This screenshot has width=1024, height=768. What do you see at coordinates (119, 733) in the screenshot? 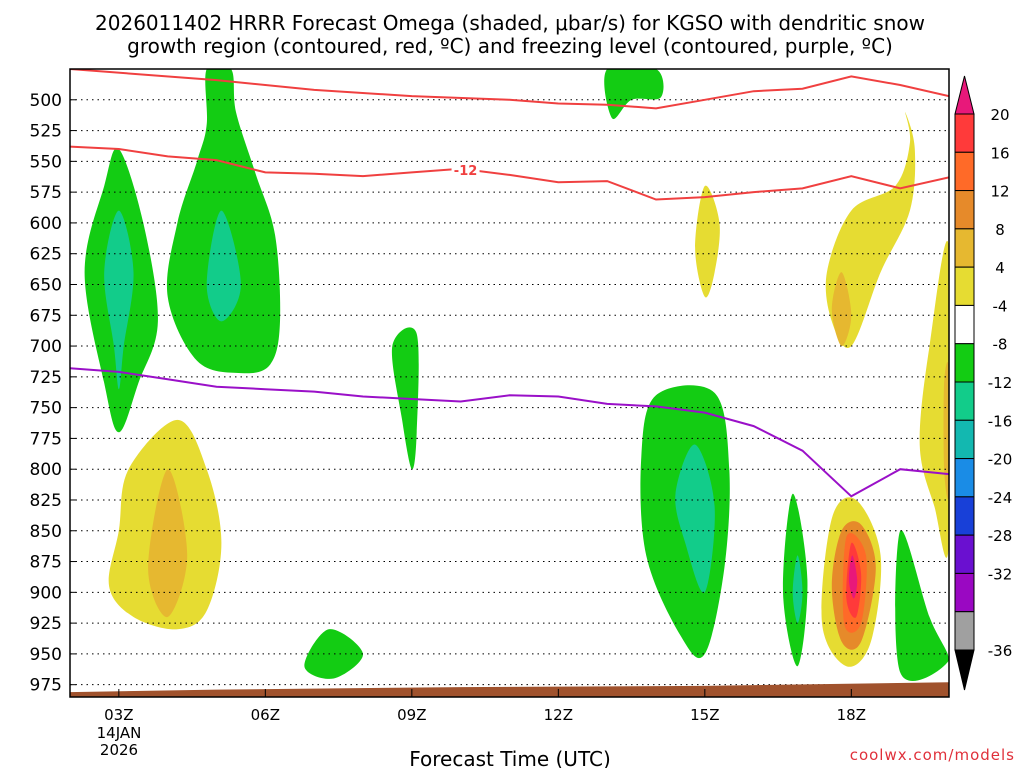
I see `date-label-month: 14JAN` at bounding box center [119, 733].